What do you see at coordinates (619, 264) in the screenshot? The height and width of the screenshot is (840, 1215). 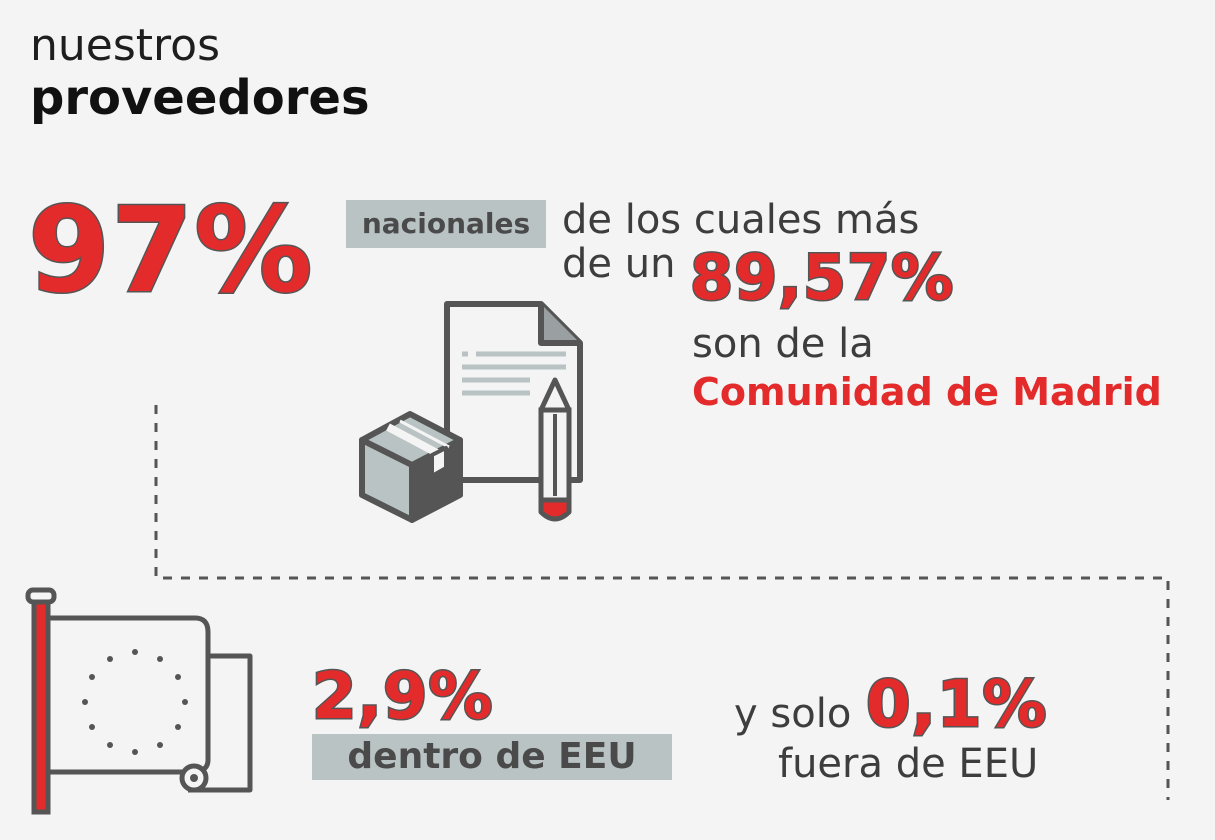 I see `national-text-line2: de un` at bounding box center [619, 264].